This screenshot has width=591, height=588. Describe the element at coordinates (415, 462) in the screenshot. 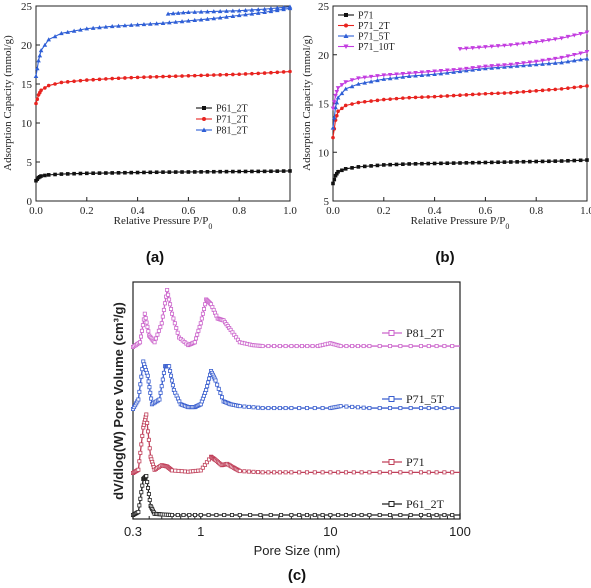

I see `legend-label: P71` at that location.